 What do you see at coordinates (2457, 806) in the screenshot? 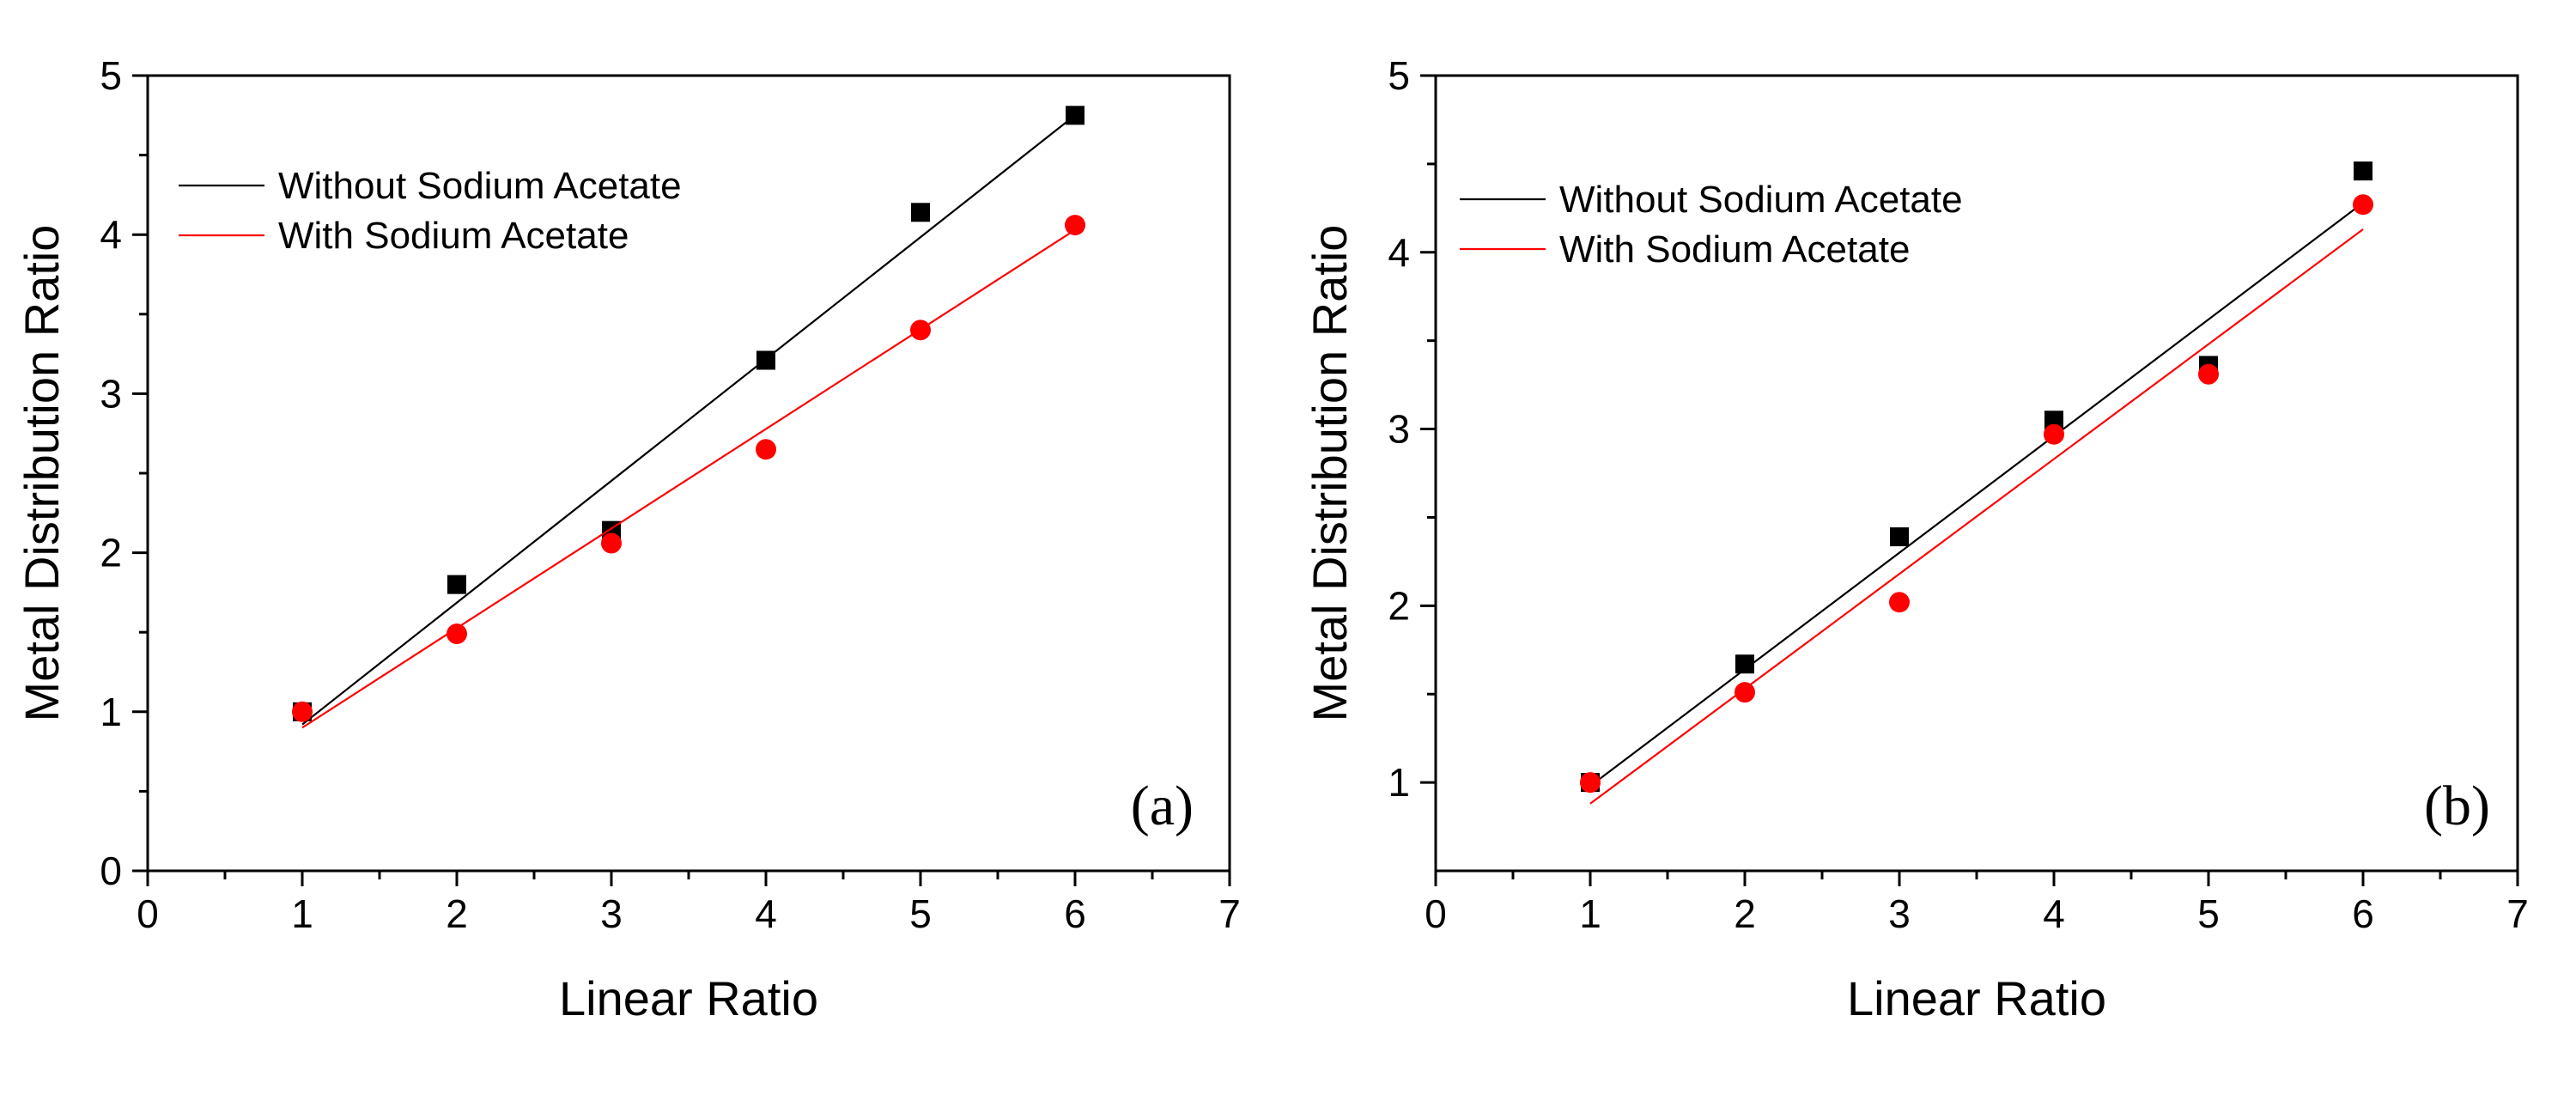
I see `panel-label: (b)` at bounding box center [2457, 806].